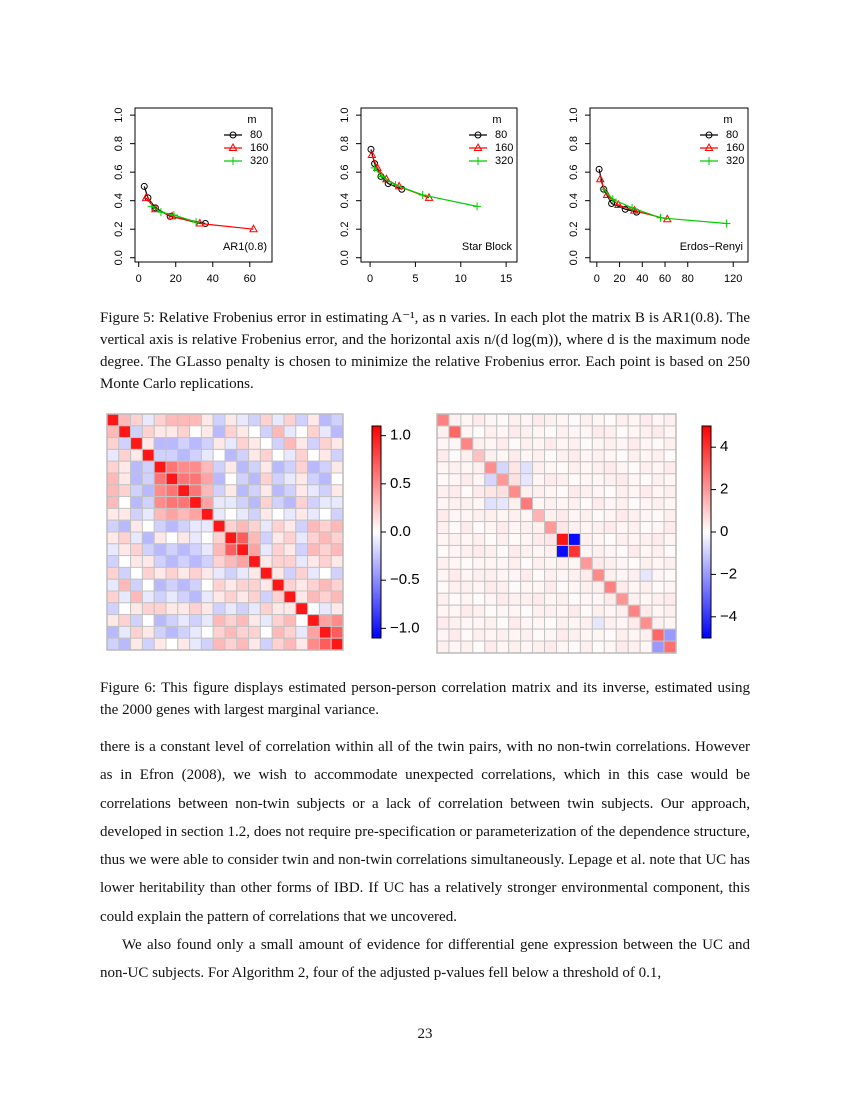 This screenshot has height=1100, width=850. Describe the element at coordinates (176, 279) in the screenshot. I see `x-tick-label: 20` at that location.